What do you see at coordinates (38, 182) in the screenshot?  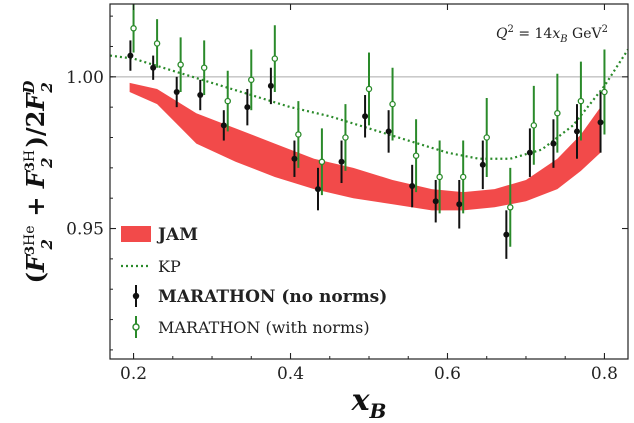 I see `y-axis-label: (F3He2 + F3H2)/2FD2` at bounding box center [38, 182].